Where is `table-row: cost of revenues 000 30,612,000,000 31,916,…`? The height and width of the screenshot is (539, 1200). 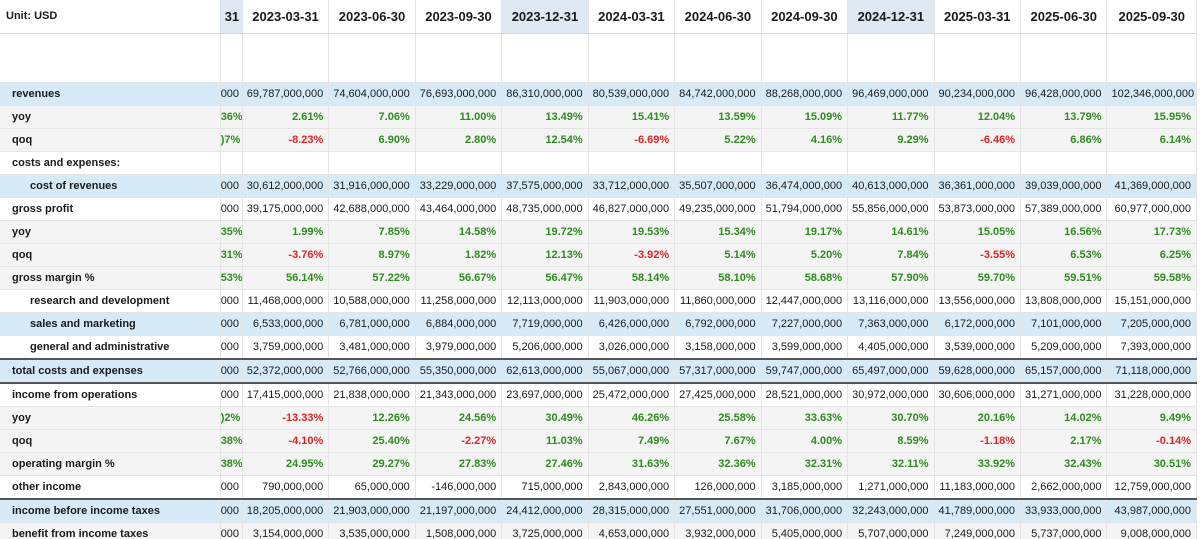
table-row: cost of revenues 000 30,612,000,000 31,916,… is located at coordinates (598, 186).